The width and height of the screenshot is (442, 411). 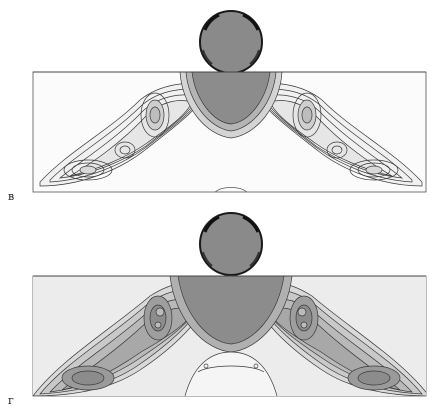 What do you see at coordinates (231, 42) in the screenshot?
I see `indenter-ball-v` at bounding box center [231, 42].